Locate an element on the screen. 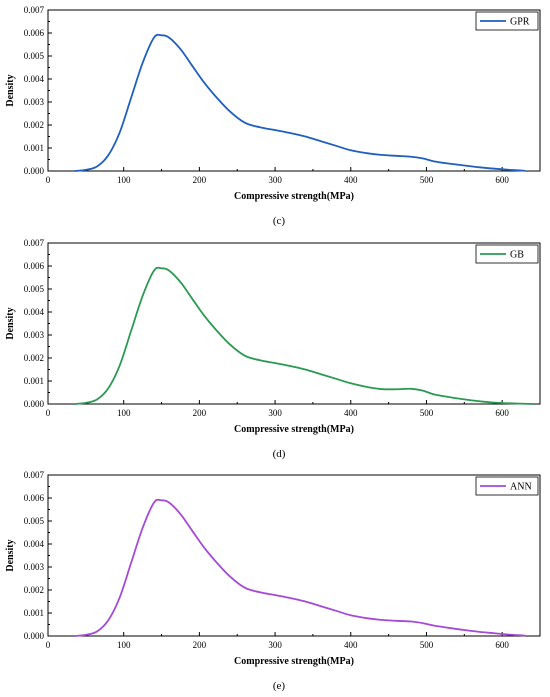 This screenshot has width=550, height=697. legend-label: GB is located at coordinates (517, 255).